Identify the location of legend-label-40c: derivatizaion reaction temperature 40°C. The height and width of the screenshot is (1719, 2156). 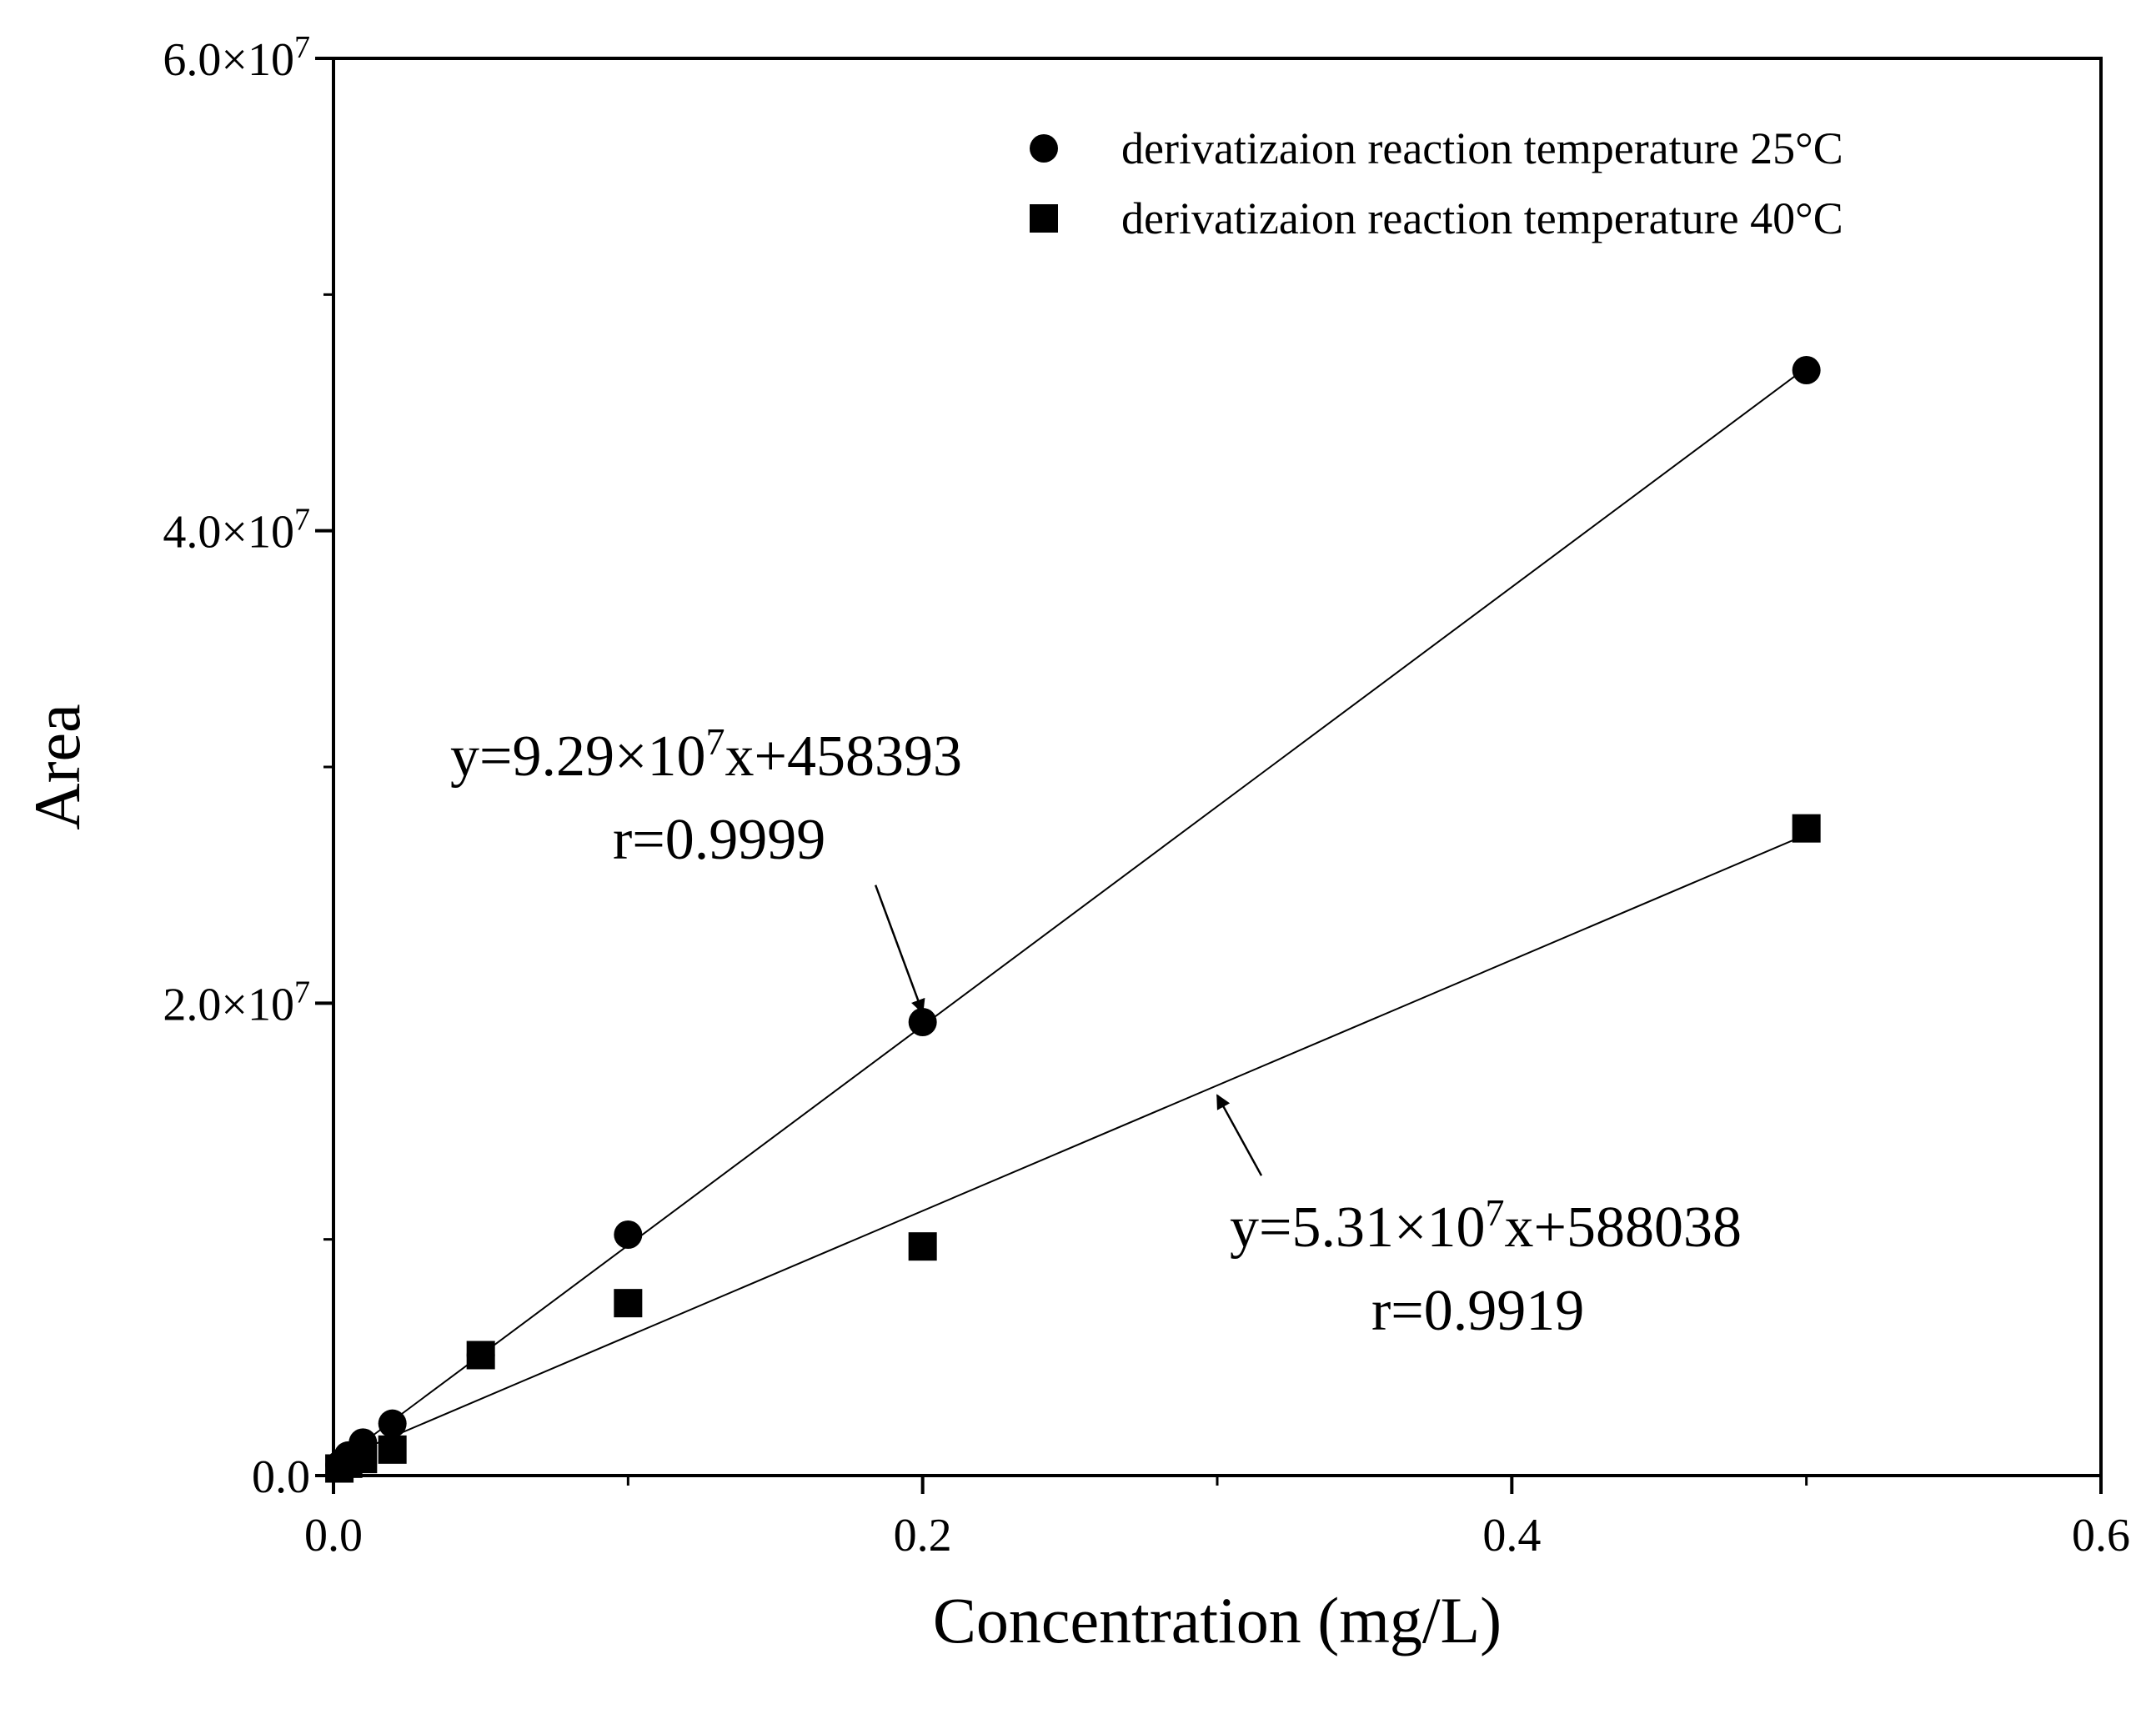
(1482, 218).